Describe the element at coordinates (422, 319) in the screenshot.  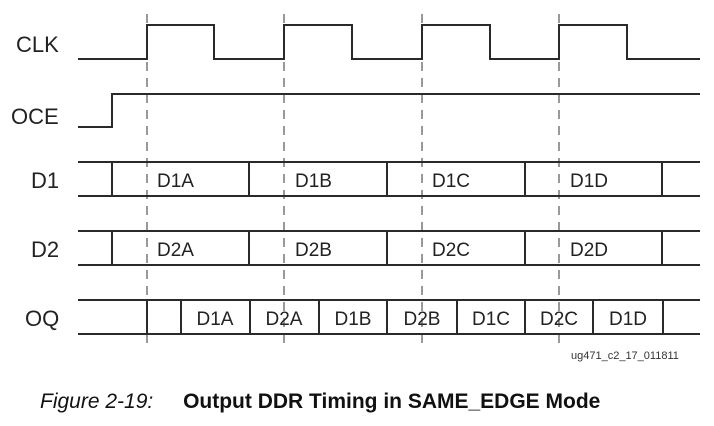
I see `oq-cell: D2B` at that location.